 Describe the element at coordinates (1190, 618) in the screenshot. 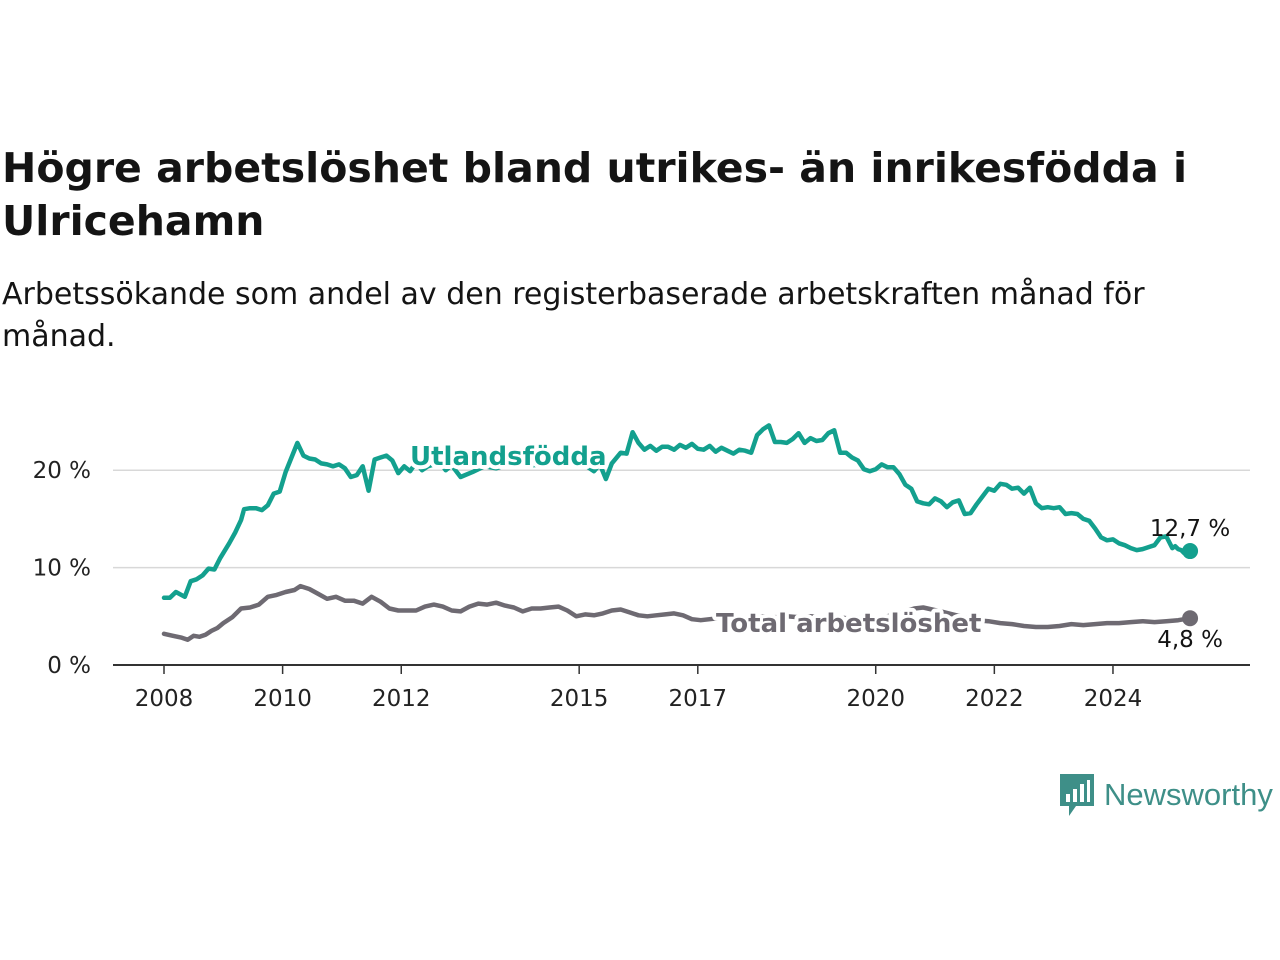

I see `end-dot-total-arbetsloshet` at that location.